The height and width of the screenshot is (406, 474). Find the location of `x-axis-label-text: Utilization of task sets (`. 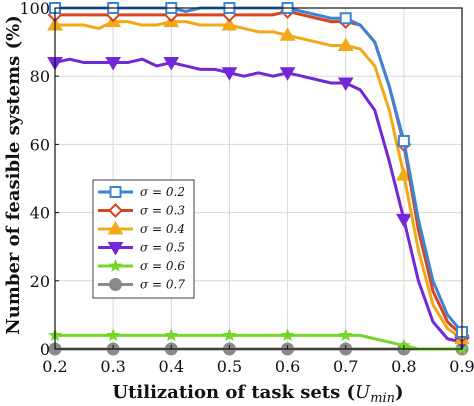

x-axis-label-text: Utilization of task sets ( is located at coordinates (233, 392).